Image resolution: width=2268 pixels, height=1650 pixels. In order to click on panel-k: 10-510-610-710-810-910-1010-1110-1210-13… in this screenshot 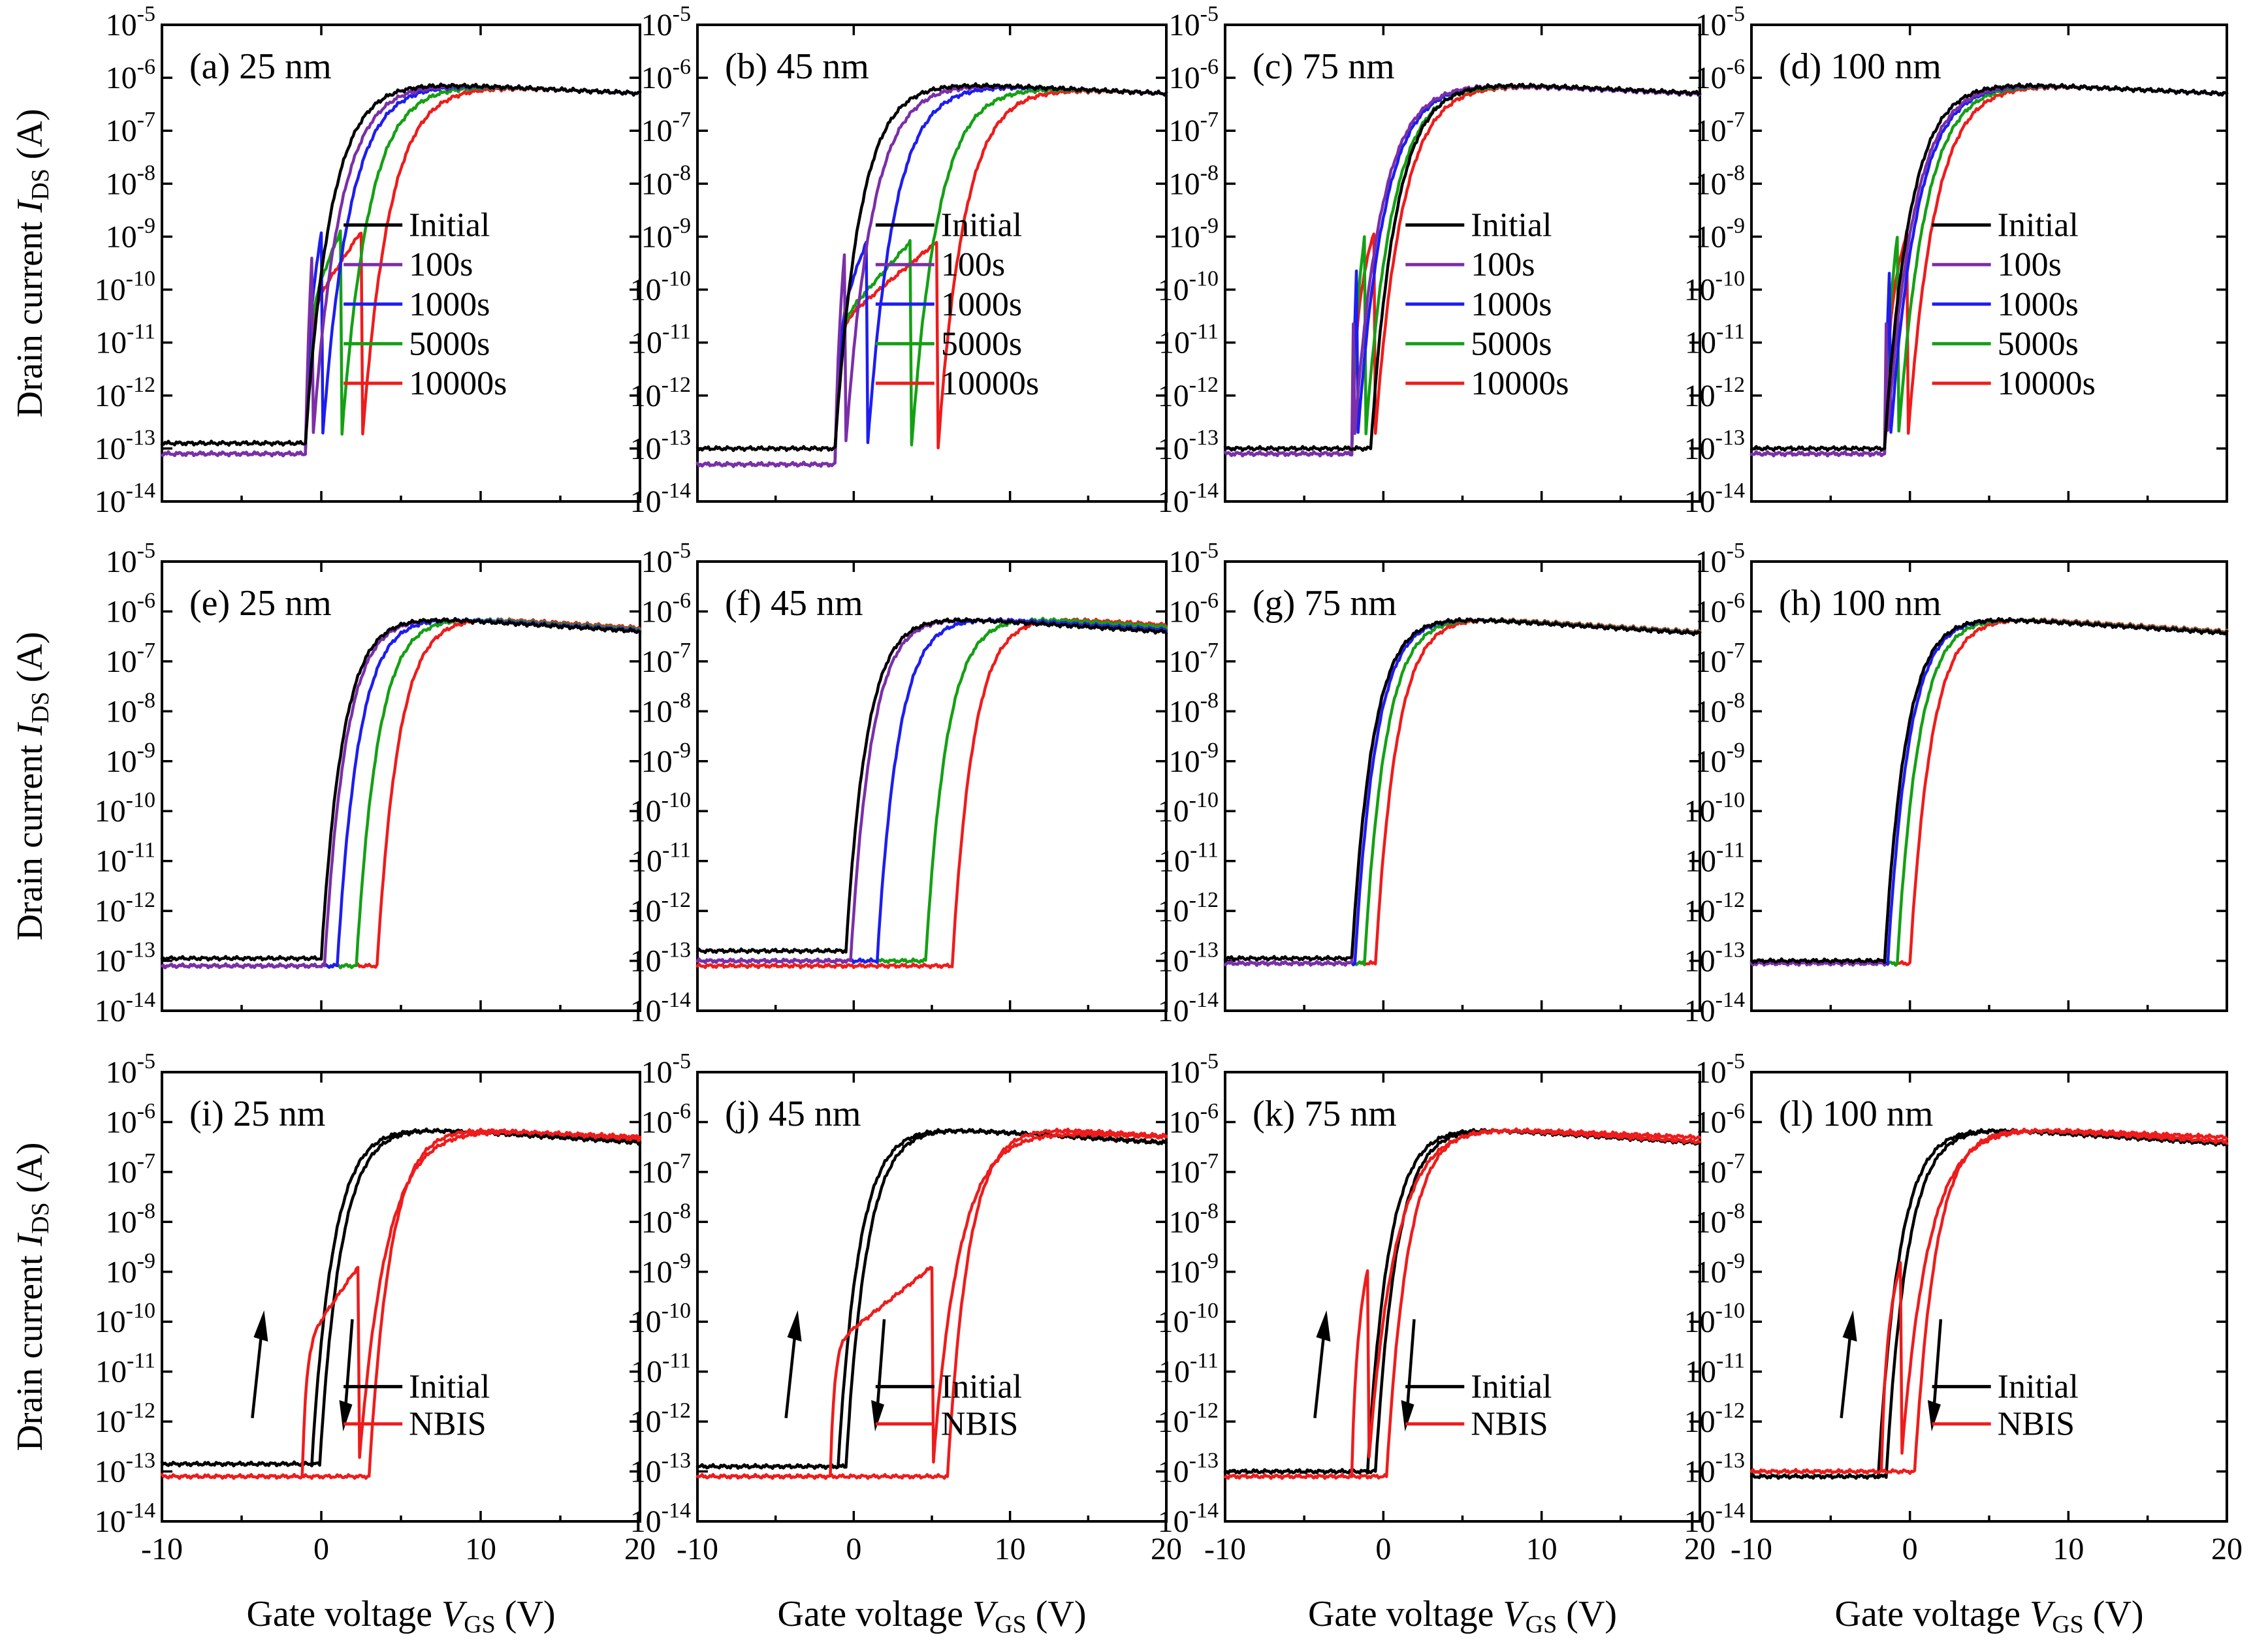, I will do `click(1437, 1343)`.